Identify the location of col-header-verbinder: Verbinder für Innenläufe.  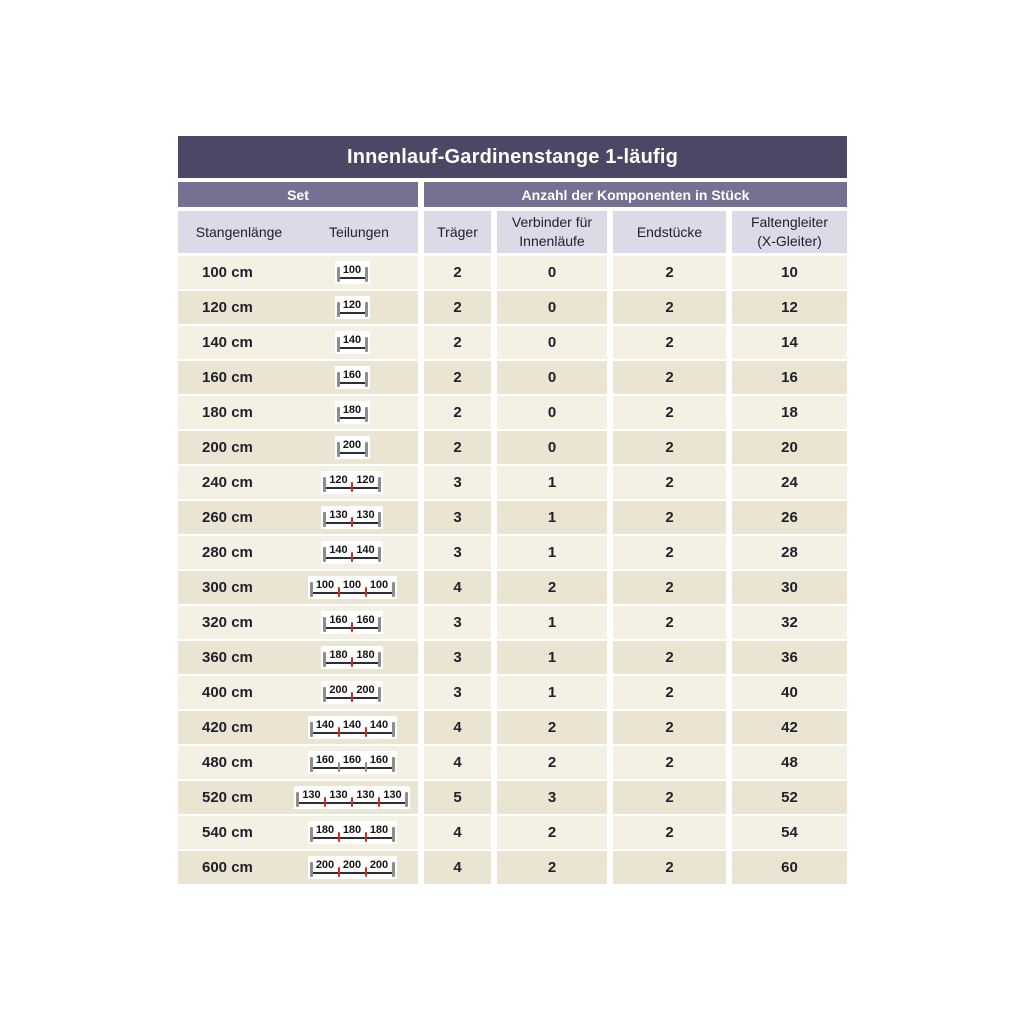
(552, 232).